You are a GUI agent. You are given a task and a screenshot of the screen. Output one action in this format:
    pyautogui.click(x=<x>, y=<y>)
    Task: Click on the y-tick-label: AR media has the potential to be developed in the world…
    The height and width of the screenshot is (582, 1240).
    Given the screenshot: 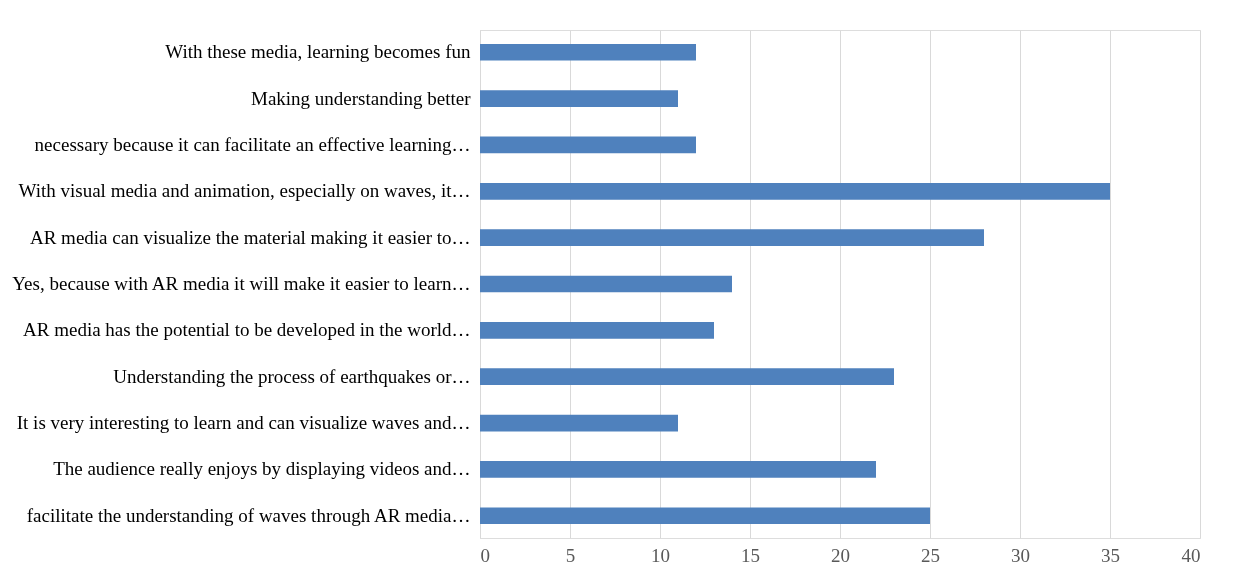 What is the action you would take?
    pyautogui.click(x=247, y=330)
    